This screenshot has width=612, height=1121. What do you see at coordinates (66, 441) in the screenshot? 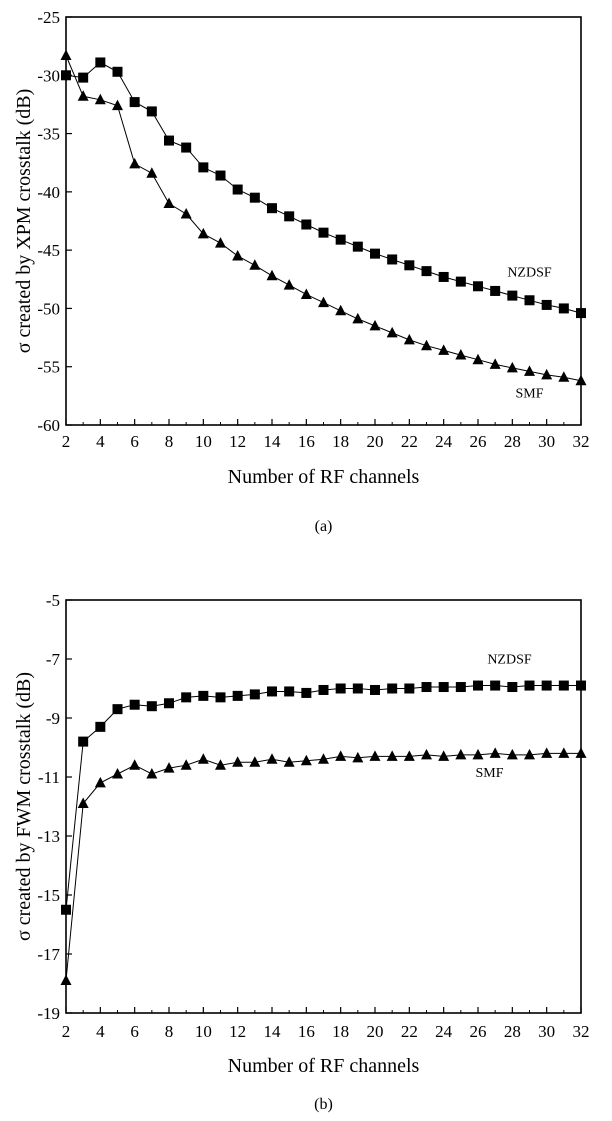
I see `x-tick-label: 2` at bounding box center [66, 441].